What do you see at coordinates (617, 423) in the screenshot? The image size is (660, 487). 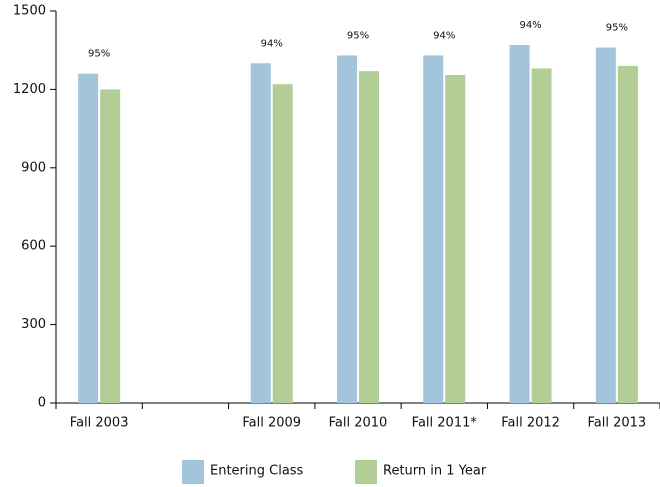 I see `x-tick-label: Fall 2013` at bounding box center [617, 423].